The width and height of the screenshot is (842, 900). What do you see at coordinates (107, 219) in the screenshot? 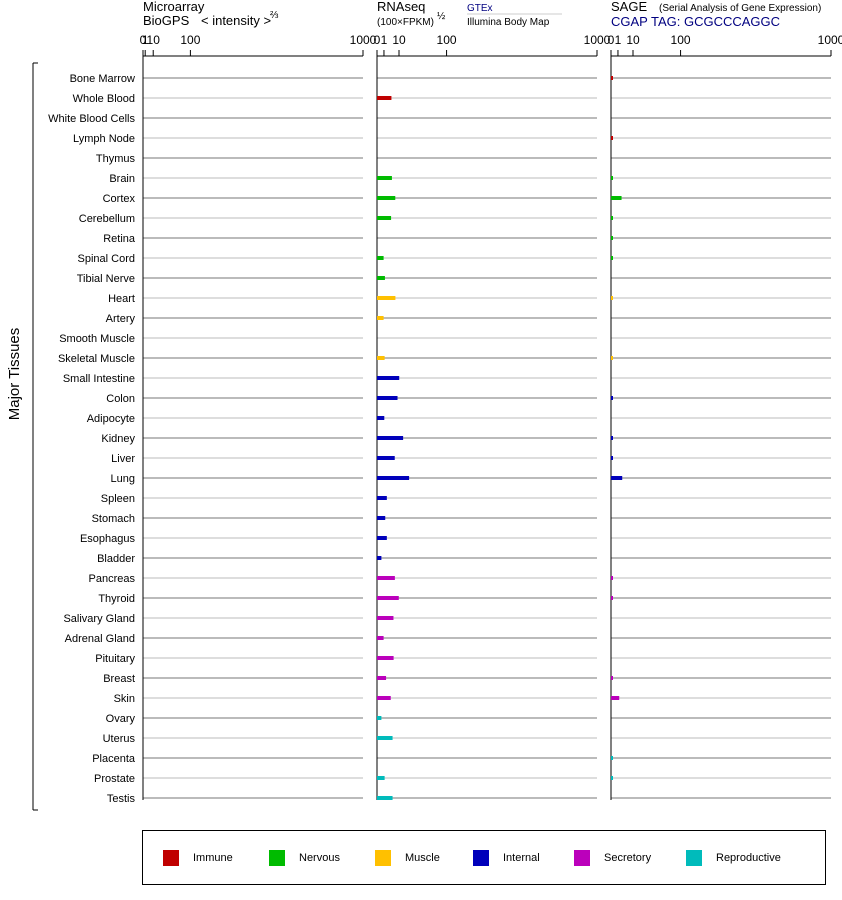
I see `tissue-label: Cerebellum` at bounding box center [107, 219].